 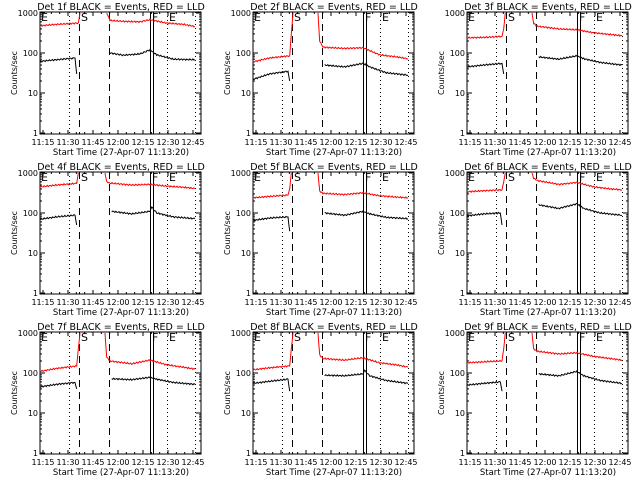 I want to click on chart-title: Det 4f BLACK = Events, RED = LLD, so click(x=121, y=167).